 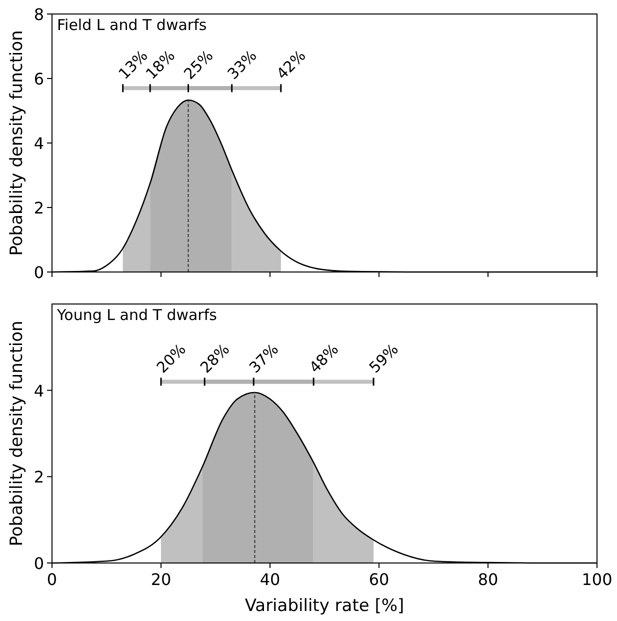 What do you see at coordinates (132, 25) in the screenshot?
I see `chart-title: Field L and T dwarfs` at bounding box center [132, 25].